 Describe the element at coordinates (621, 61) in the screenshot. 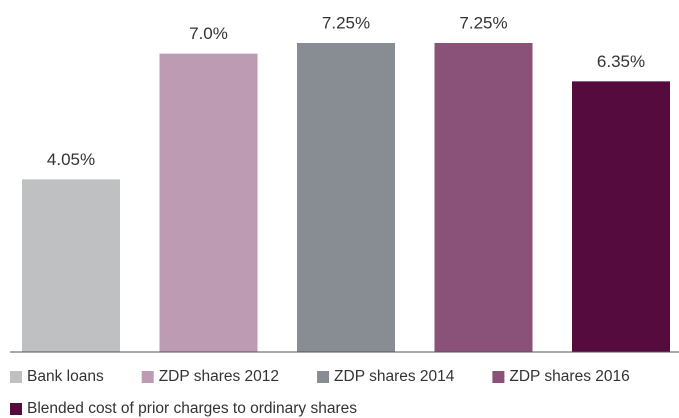

I see `value-label: 6.35%` at that location.